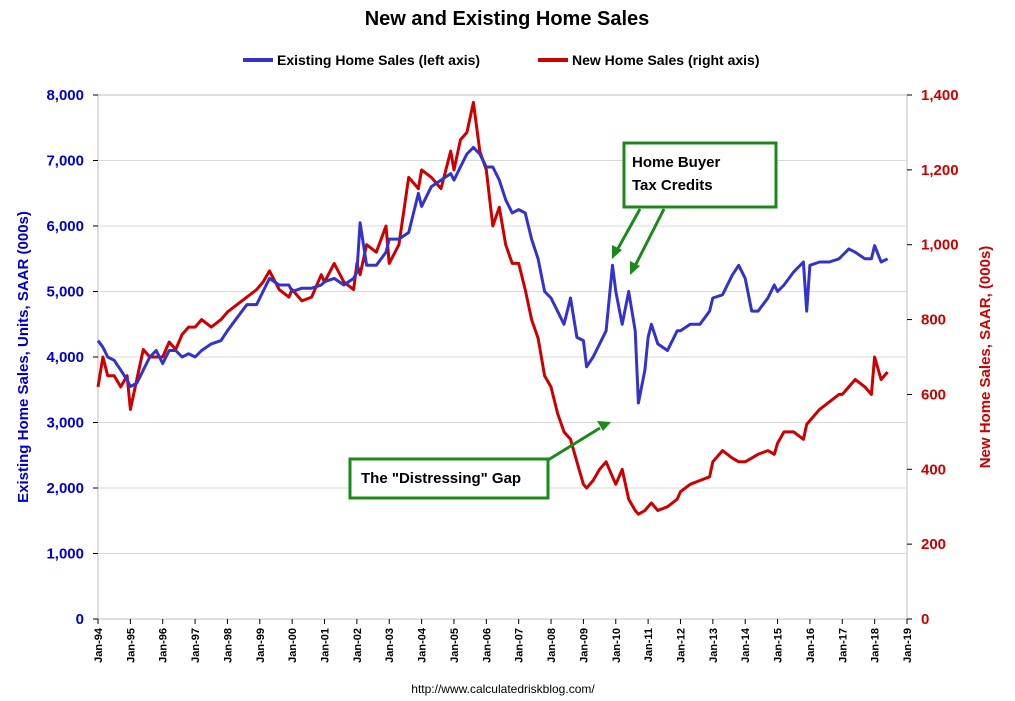  Describe the element at coordinates (746, 645) in the screenshot. I see `x-tick-label: Jan-14` at that location.